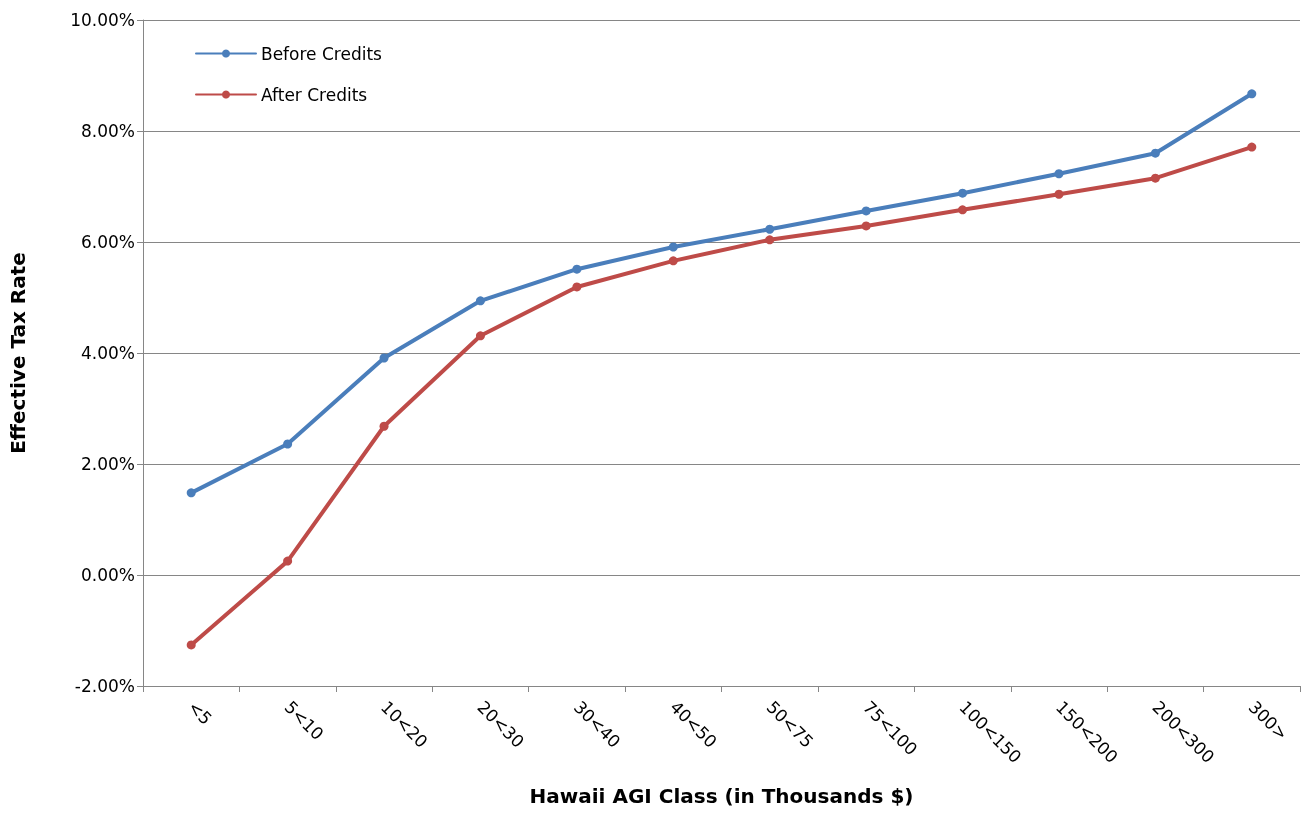  I want to click on legend-label: After Credits, so click(314, 94).